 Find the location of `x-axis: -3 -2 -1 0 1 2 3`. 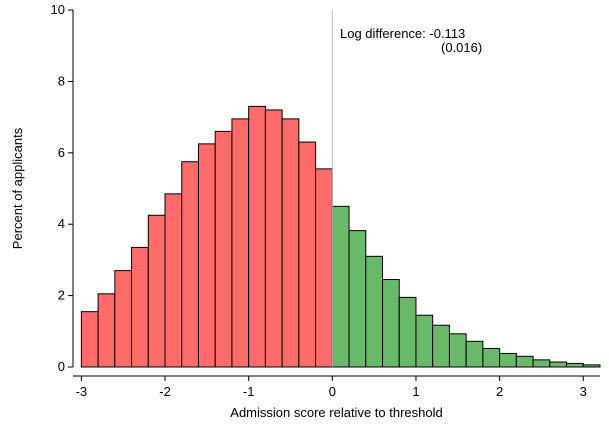

x-axis: -3 -2 -1 0 1 2 3 is located at coordinates (336, 387).